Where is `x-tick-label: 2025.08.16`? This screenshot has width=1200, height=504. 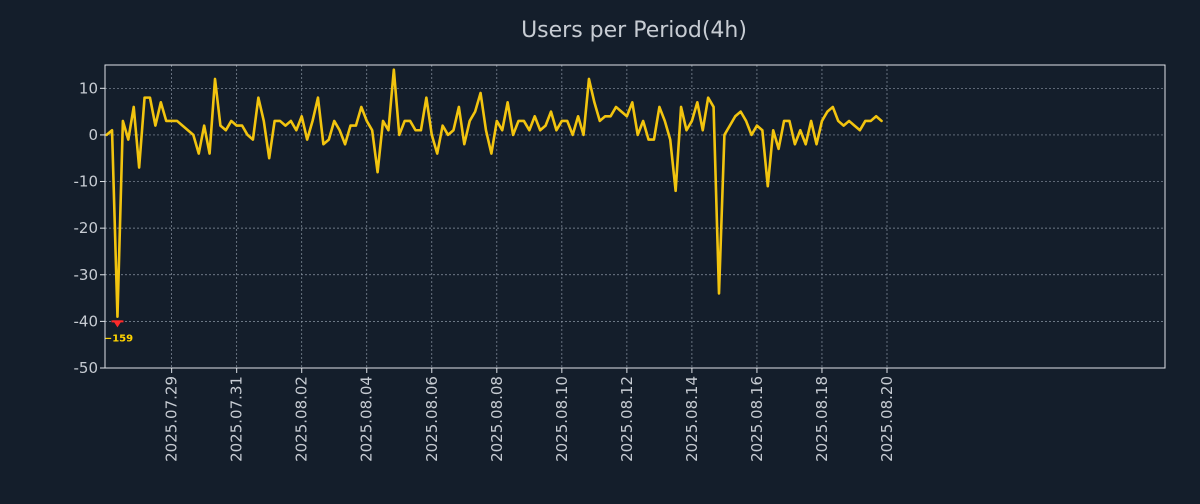
x-tick-label: 2025.08.16 is located at coordinates (757, 419).